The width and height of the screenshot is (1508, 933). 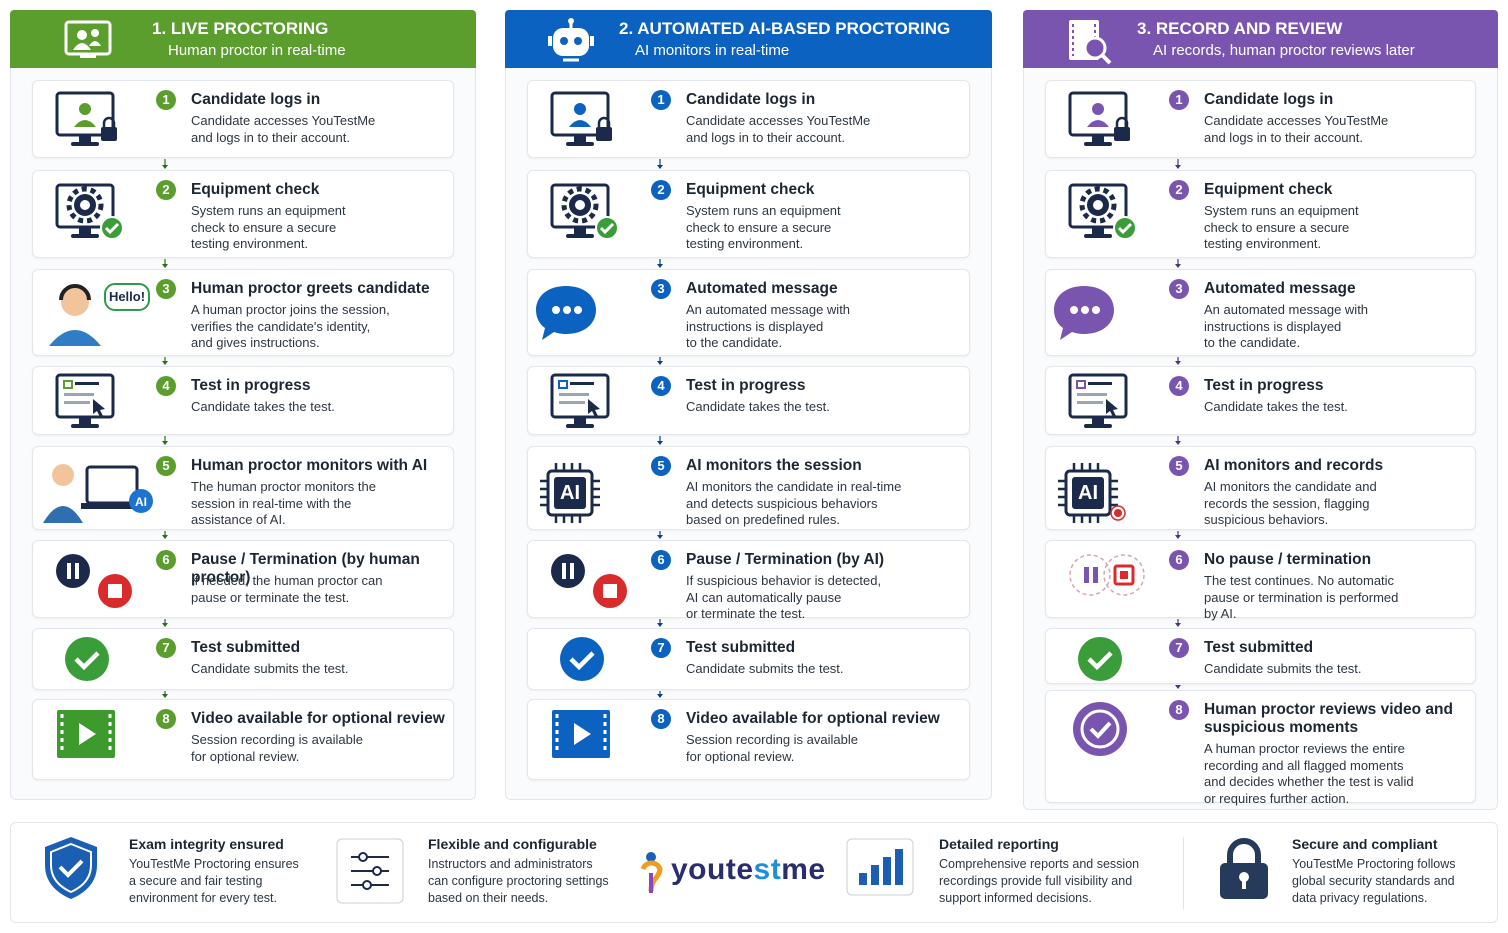 I want to click on step-title: Equipment check, so click(x=1268, y=189).